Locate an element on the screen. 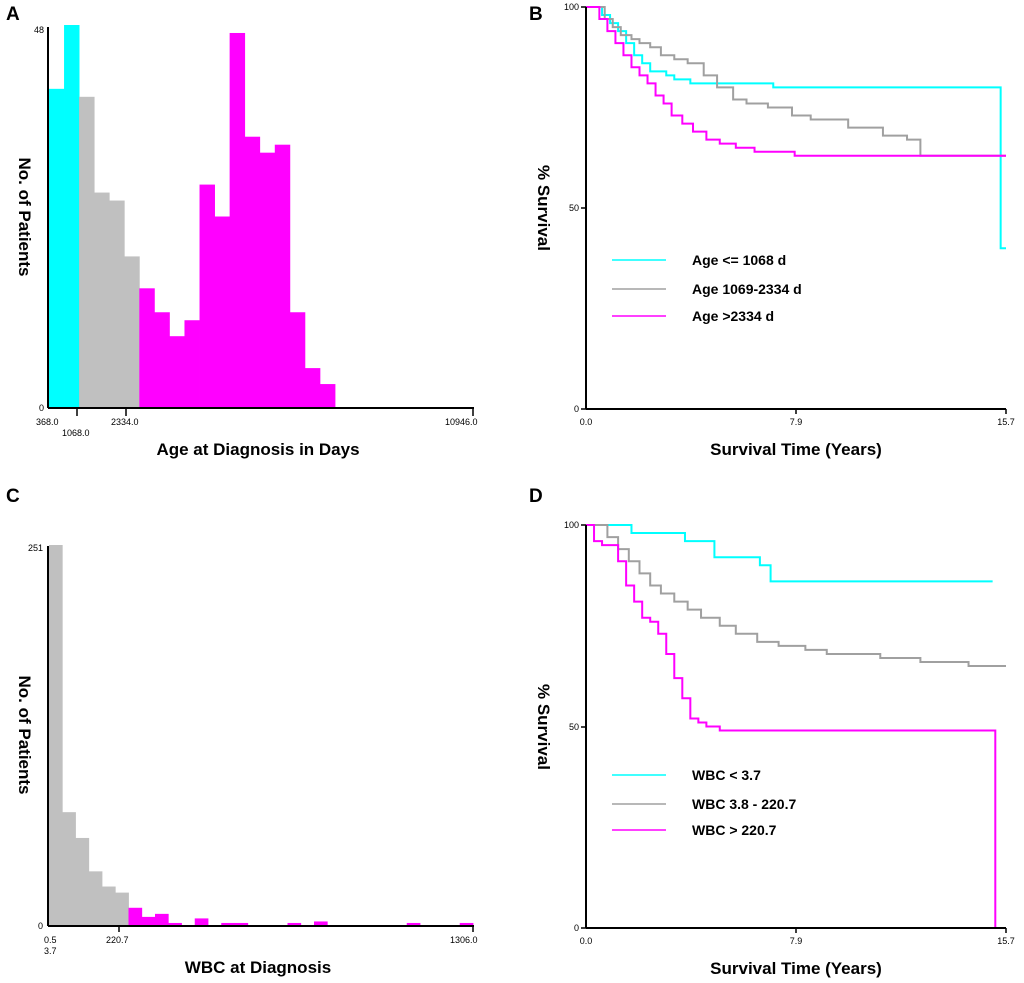  panel-label-b: B is located at coordinates (536, 14).